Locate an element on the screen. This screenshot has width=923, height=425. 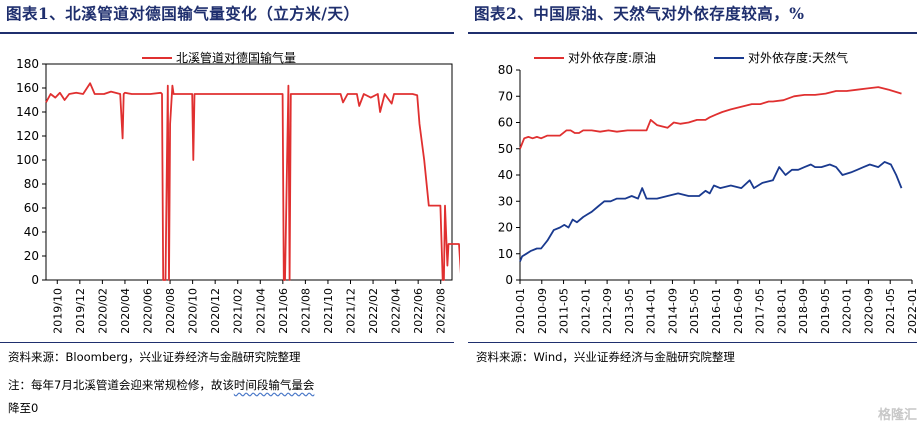
legend-label-0: 对外依存度:原油 is located at coordinates (612, 57).